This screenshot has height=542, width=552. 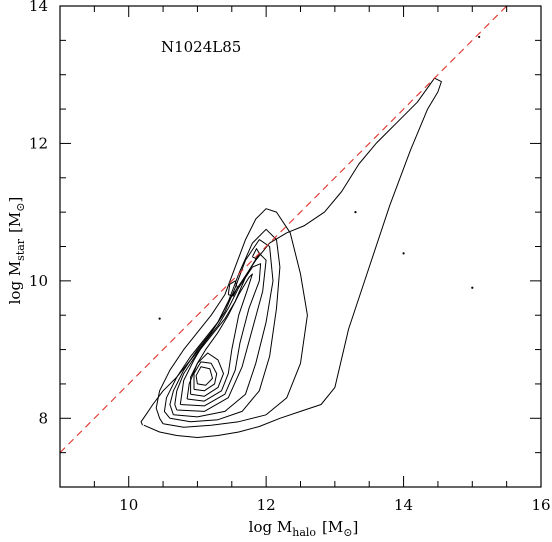 What do you see at coordinates (403, 505) in the screenshot?
I see `x-tick-label: 14` at bounding box center [403, 505].